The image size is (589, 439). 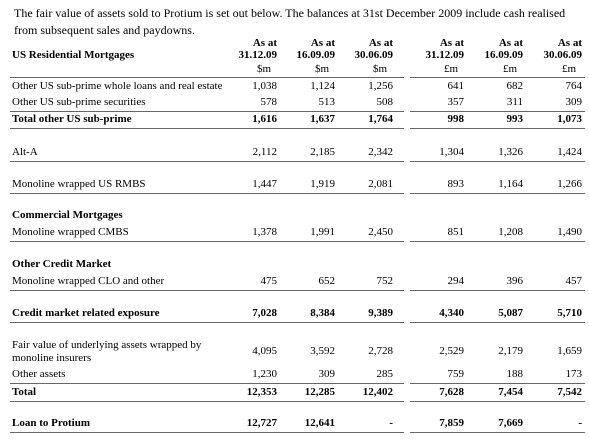 What do you see at coordinates (269, 281) in the screenshot?
I see `cell: 475` at bounding box center [269, 281].